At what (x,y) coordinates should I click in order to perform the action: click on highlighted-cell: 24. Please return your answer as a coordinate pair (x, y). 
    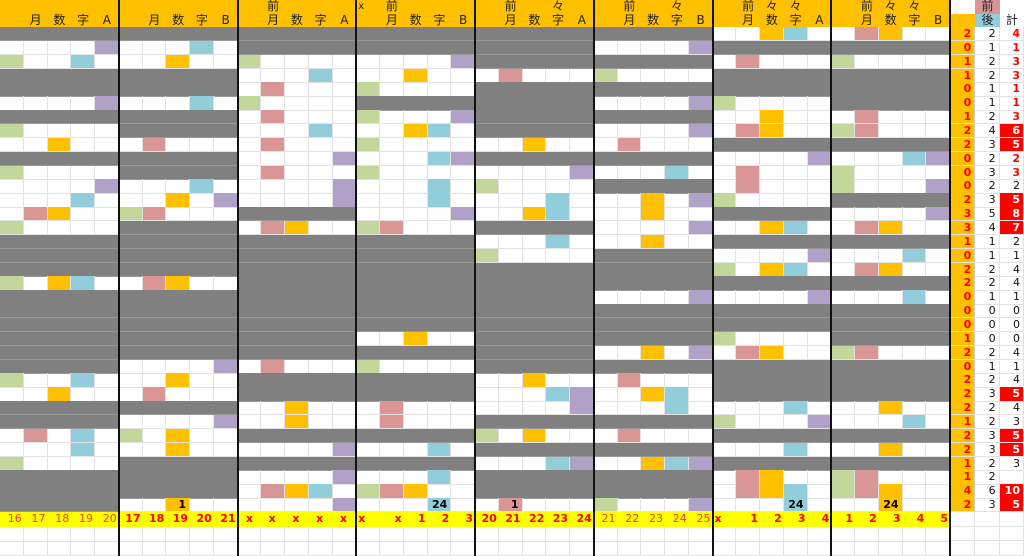
    Looking at the image, I should click on (439, 505).